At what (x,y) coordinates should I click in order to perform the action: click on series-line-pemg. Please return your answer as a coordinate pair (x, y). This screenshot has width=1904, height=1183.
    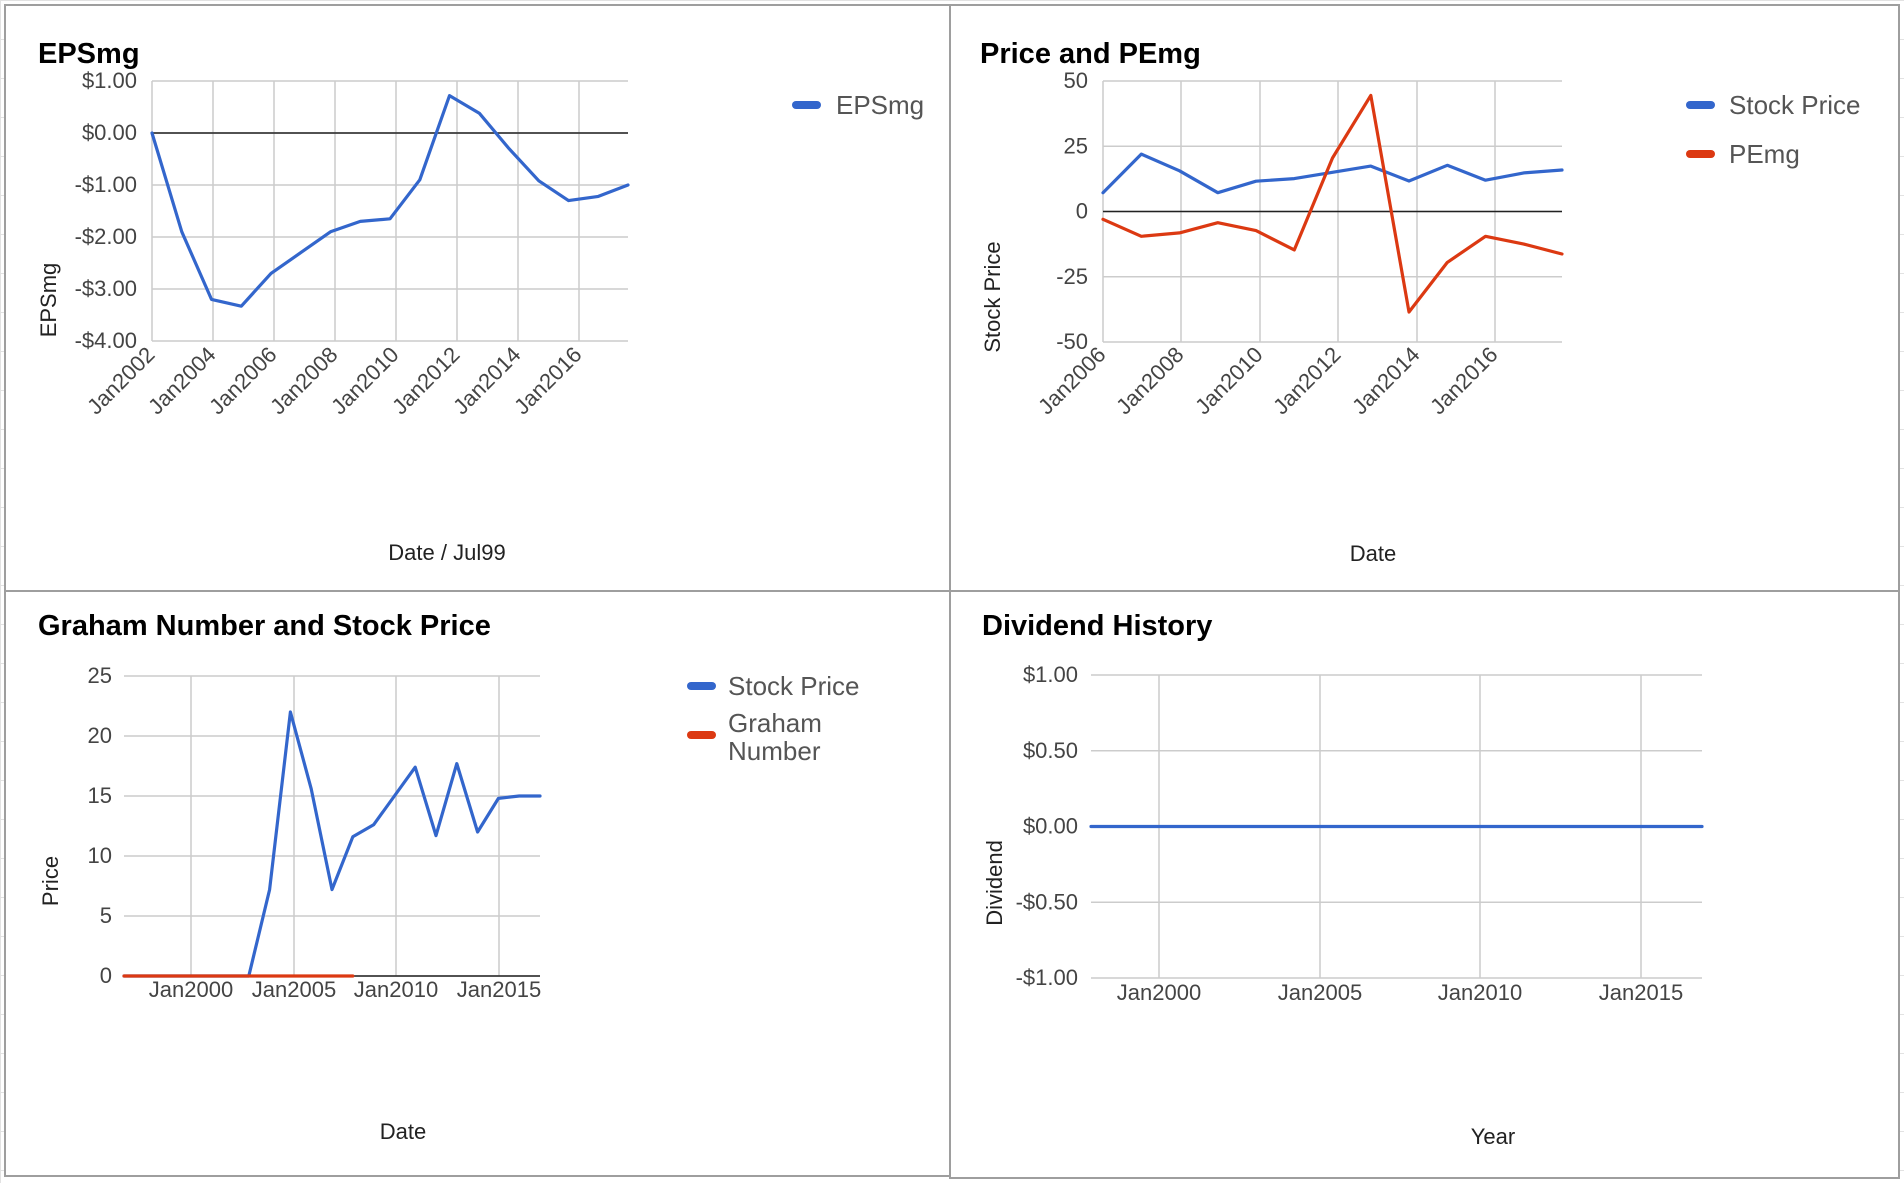
    Looking at the image, I should click on (1332, 203).